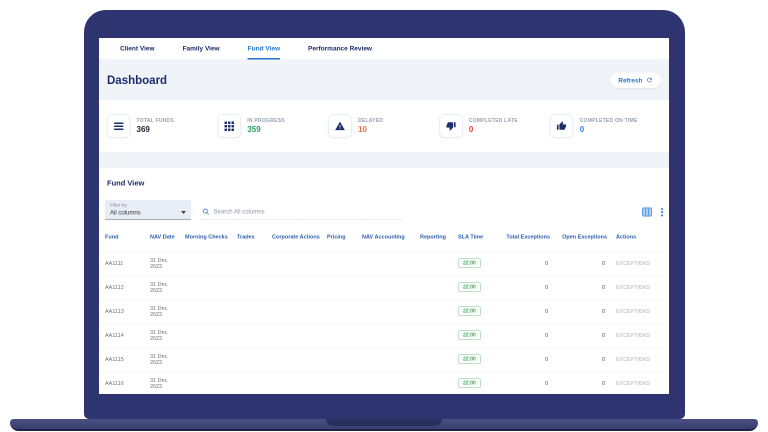 This screenshot has height=432, width=768. I want to click on fund-view-title: Fund View, so click(126, 183).